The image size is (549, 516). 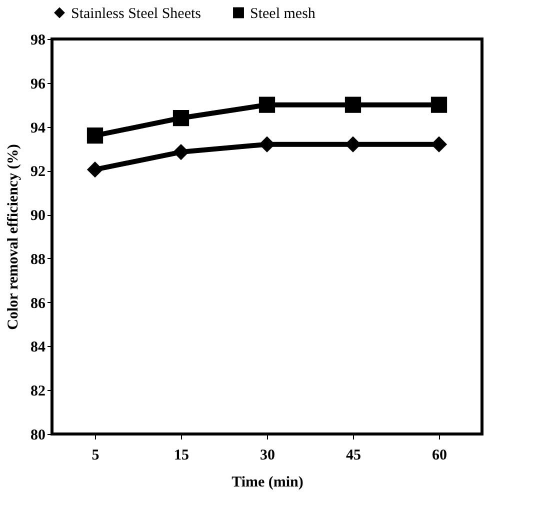 I want to click on y-tick-label: 98, so click(x=38, y=40).